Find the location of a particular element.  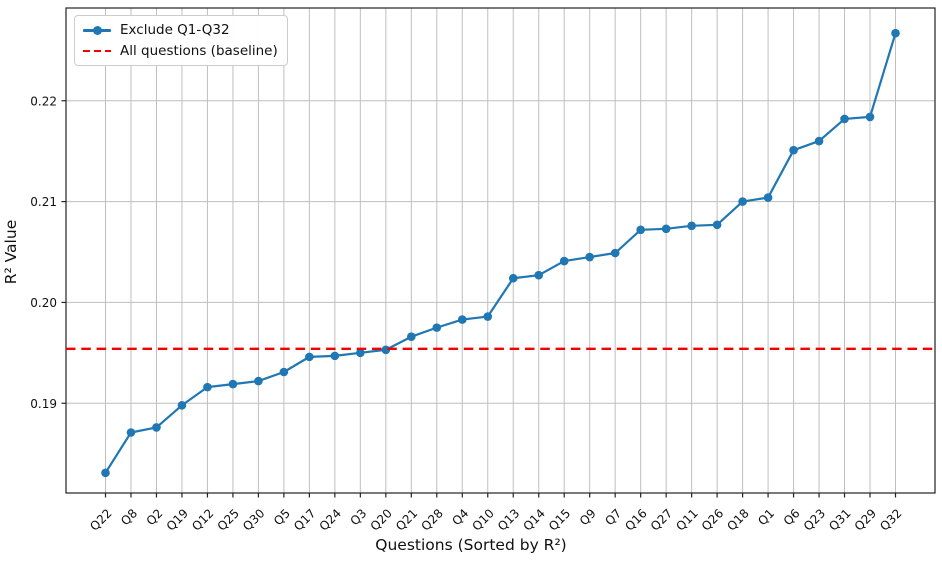

x-tick-label: Q17 is located at coordinates (304, 519).